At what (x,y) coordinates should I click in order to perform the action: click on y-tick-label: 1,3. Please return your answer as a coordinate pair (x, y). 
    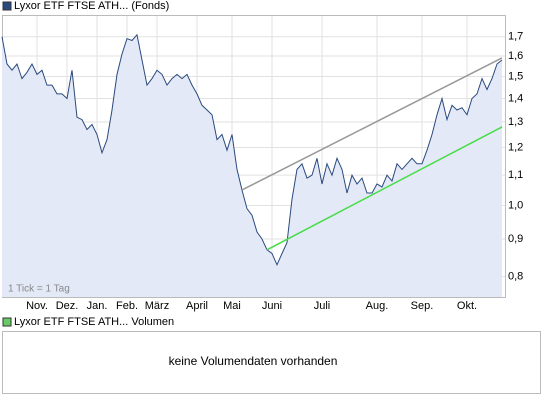
    Looking at the image, I should click on (515, 122).